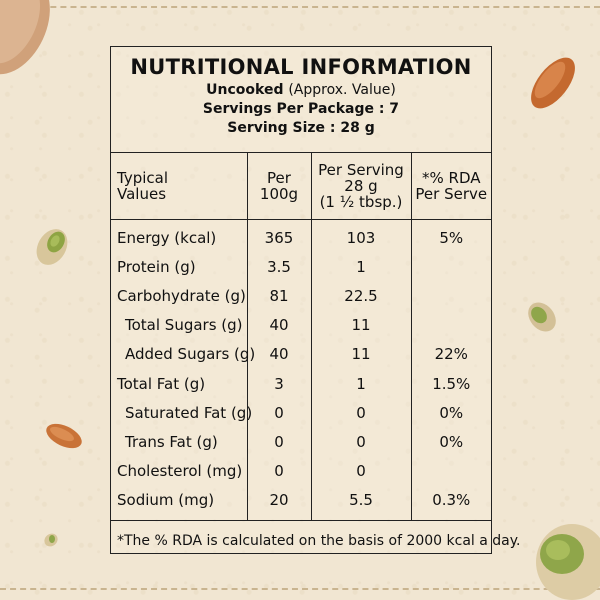 This screenshot has height=600, width=600. Describe the element at coordinates (553, 83) in the screenshot. I see `almond-right-decoration` at that location.